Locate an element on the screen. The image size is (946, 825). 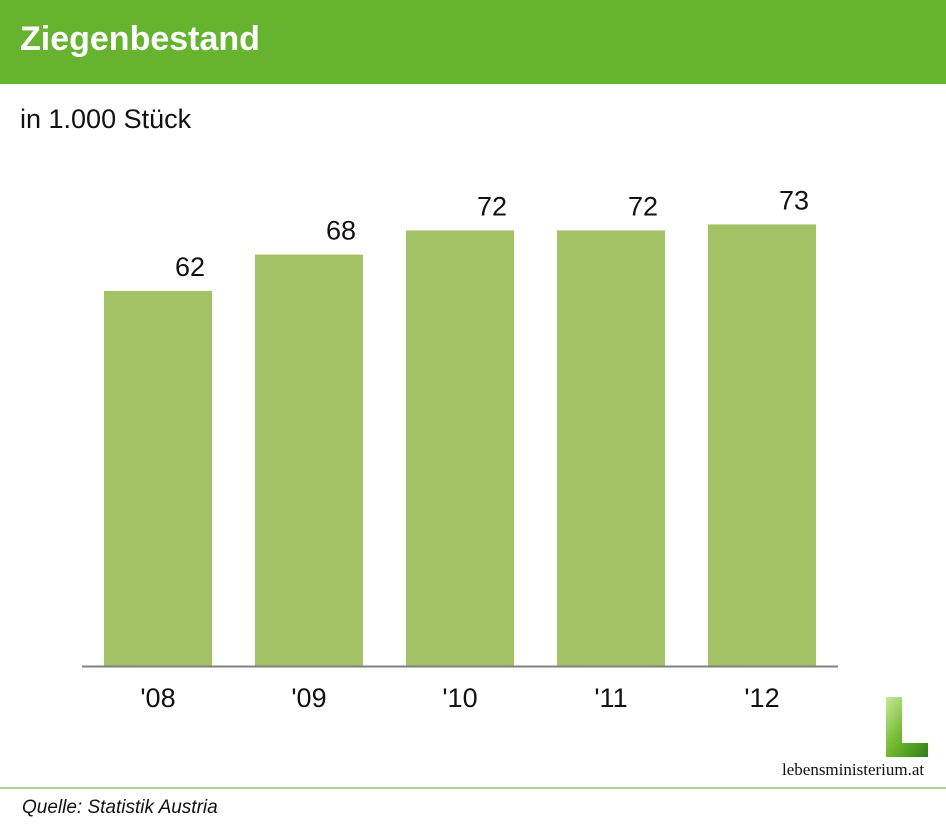
x-tick-label-3: '11 is located at coordinates (610, 698).